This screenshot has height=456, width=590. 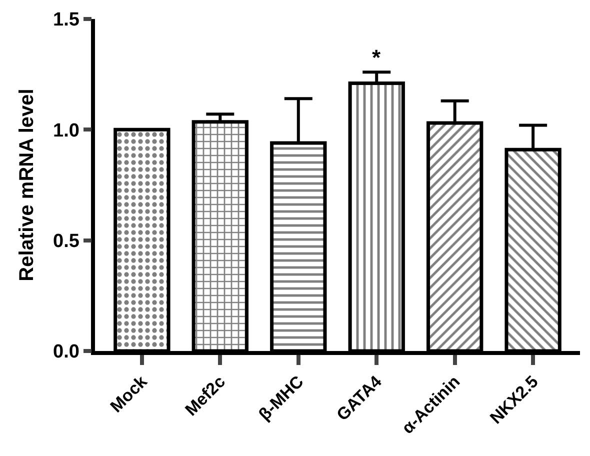 What do you see at coordinates (27, 185) in the screenshot?
I see `y-axis-title: Relative mRNA level` at bounding box center [27, 185].